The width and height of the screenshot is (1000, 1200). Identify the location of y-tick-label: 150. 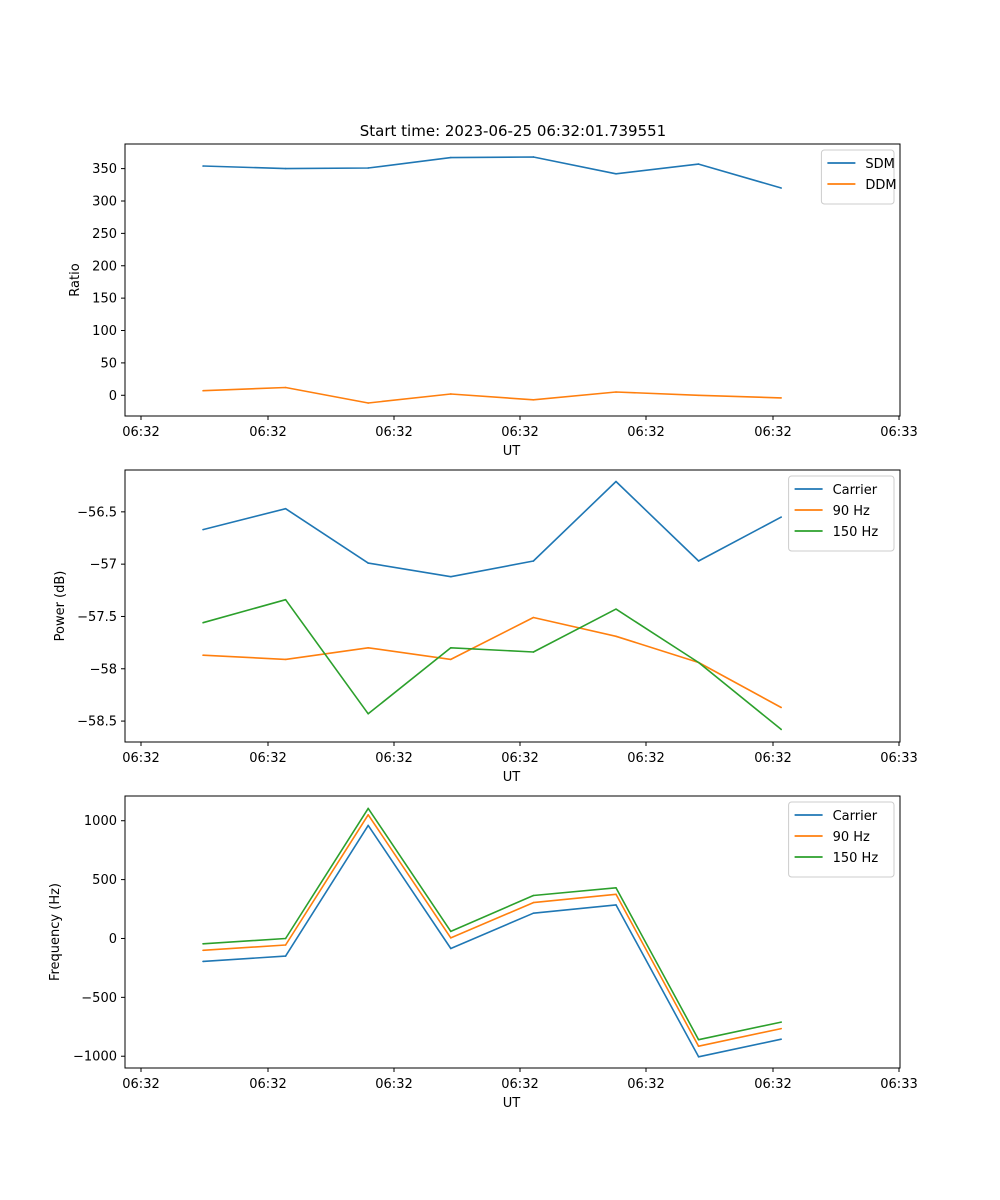
(104, 299).